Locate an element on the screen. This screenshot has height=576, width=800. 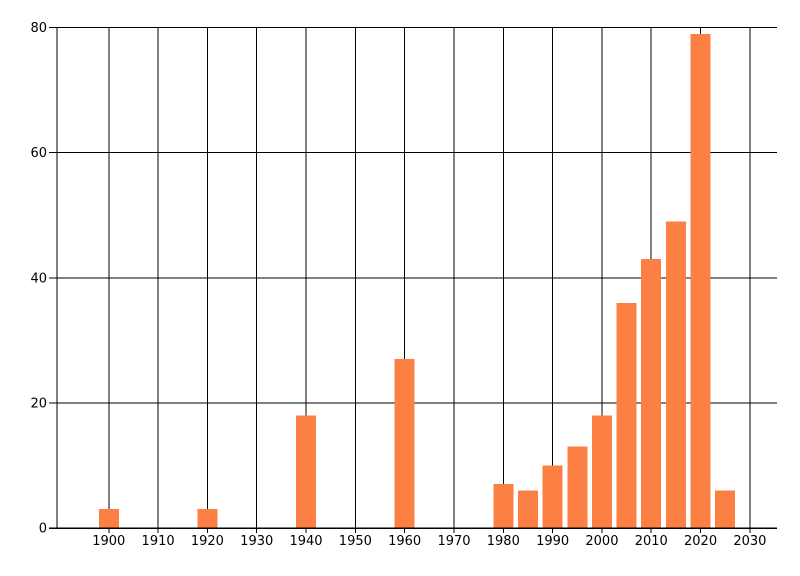
x-tick-label-1960: 1960 is located at coordinates (404, 541).